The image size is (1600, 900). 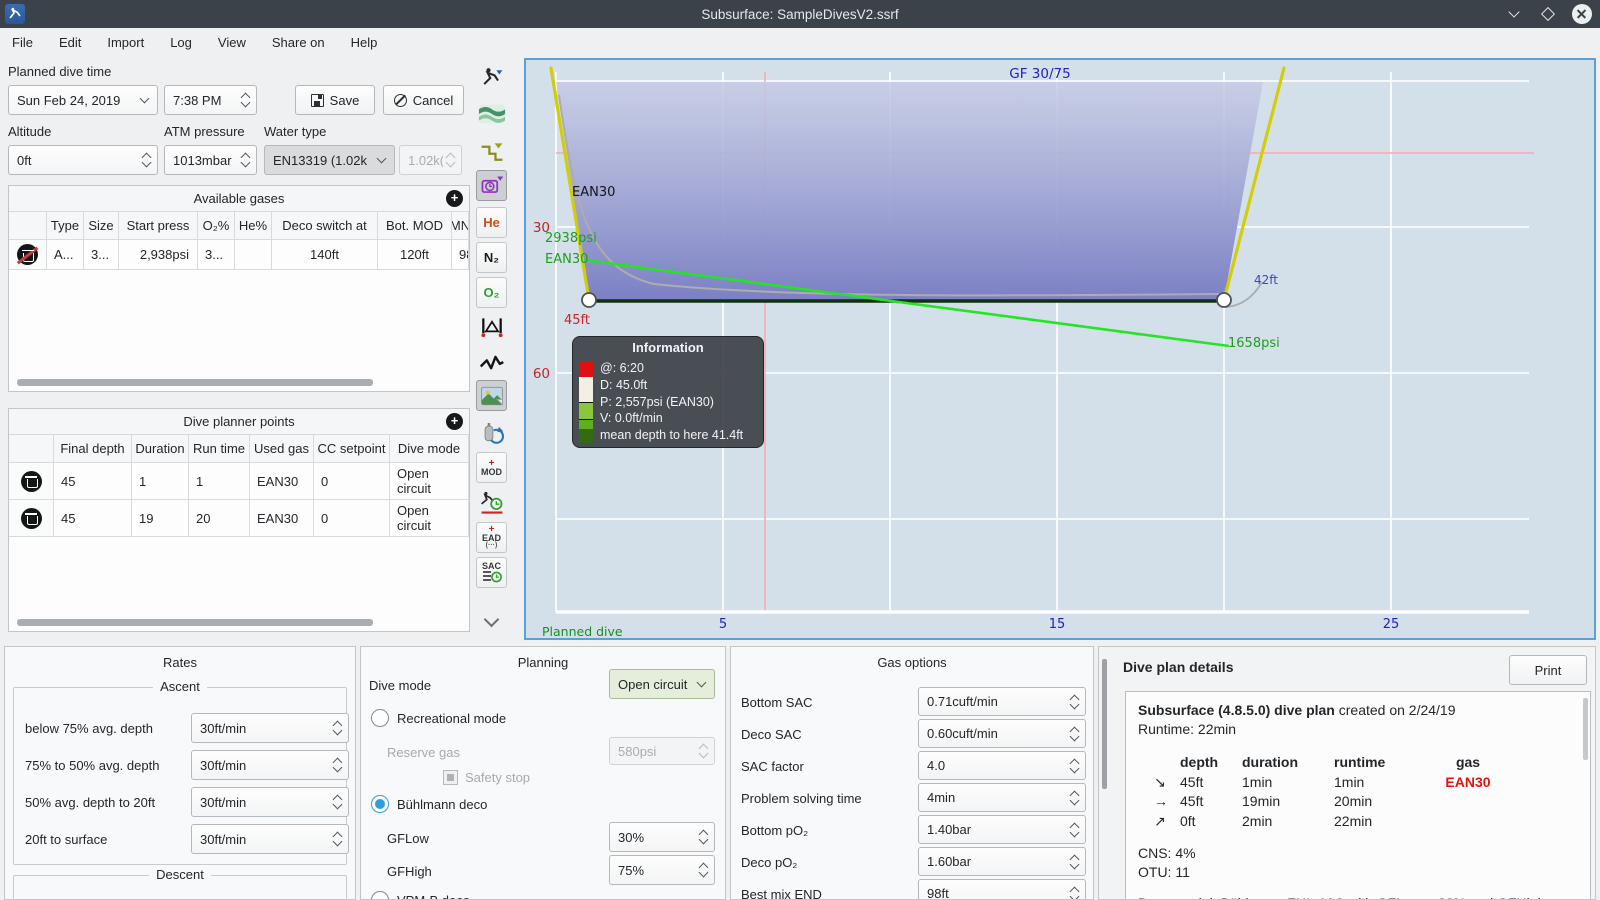 What do you see at coordinates (1002, 701) in the screenshot?
I see `gas-option-spinner: 0.71cuft/min` at bounding box center [1002, 701].